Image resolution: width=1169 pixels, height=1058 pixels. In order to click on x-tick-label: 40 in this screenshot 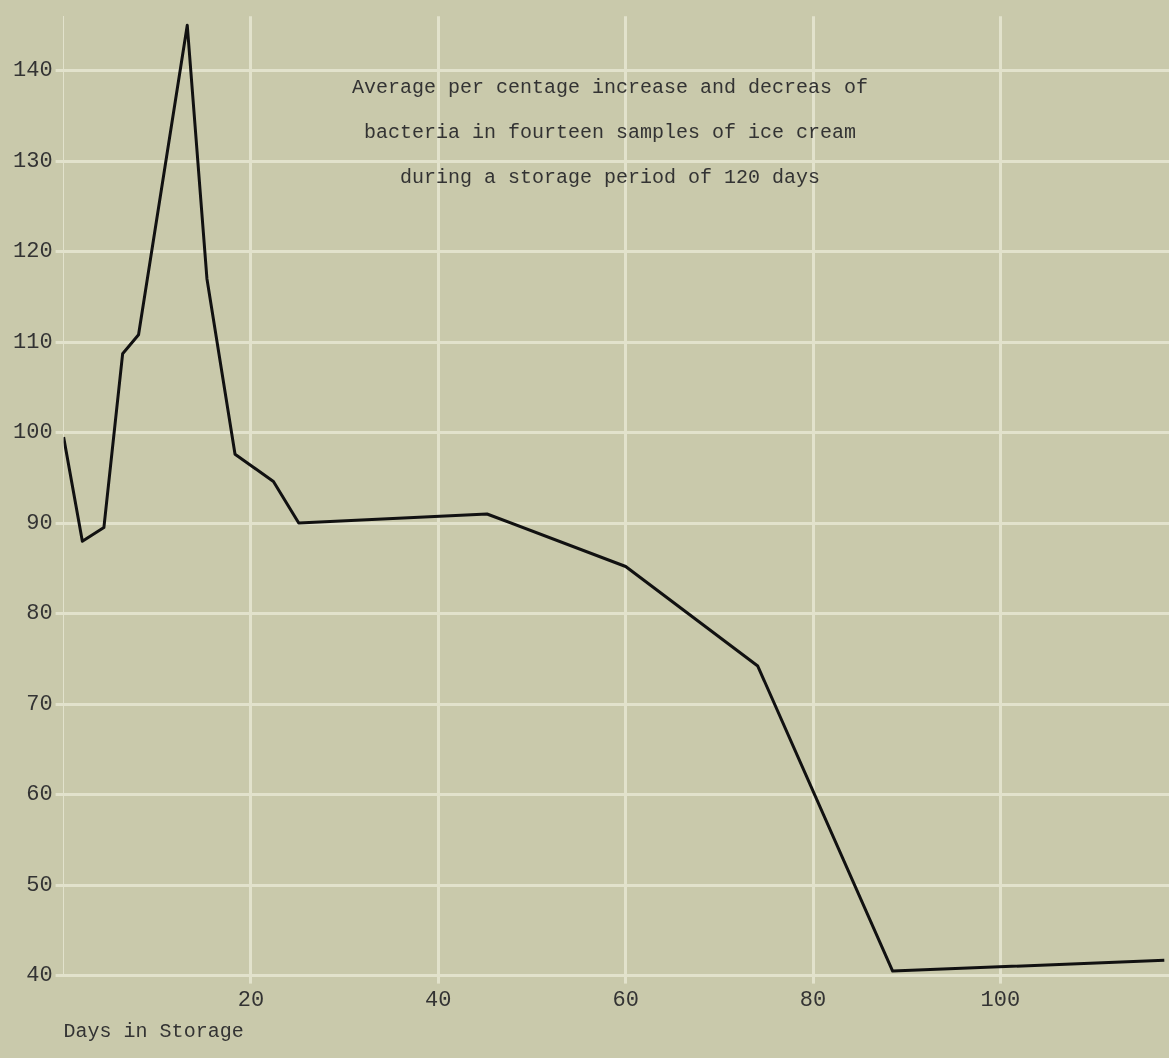, I will do `click(438, 1000)`.